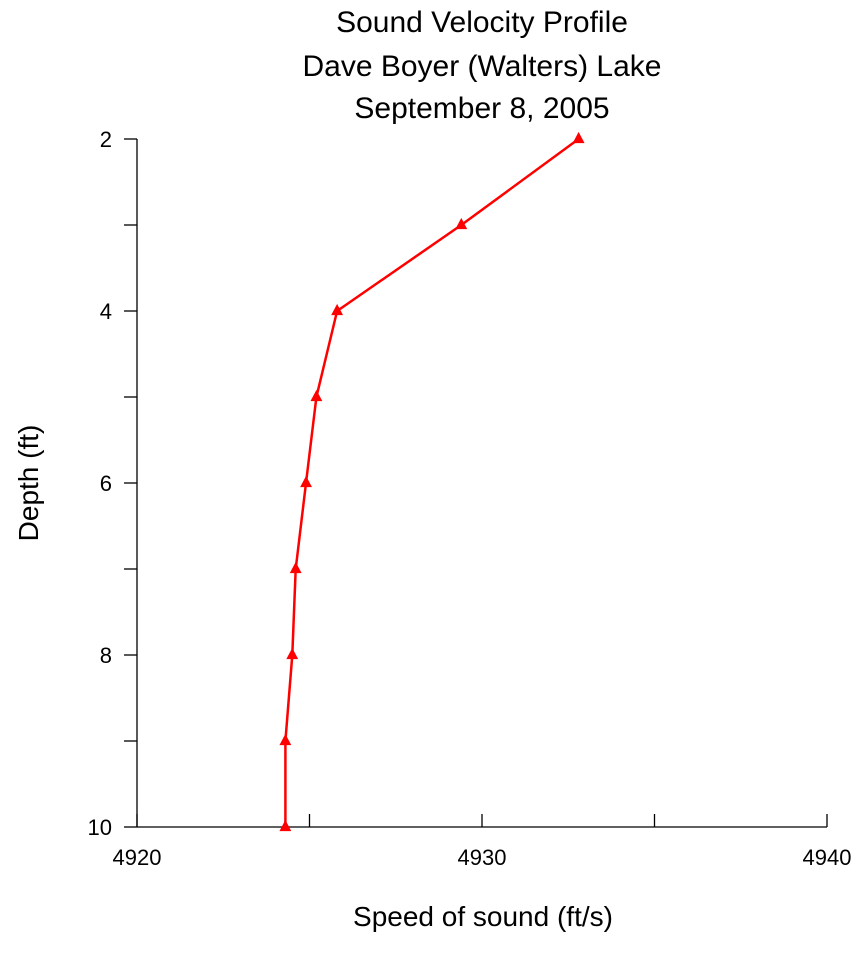  Describe the element at coordinates (482, 857) in the screenshot. I see `x-tick-label: 4930` at that location.